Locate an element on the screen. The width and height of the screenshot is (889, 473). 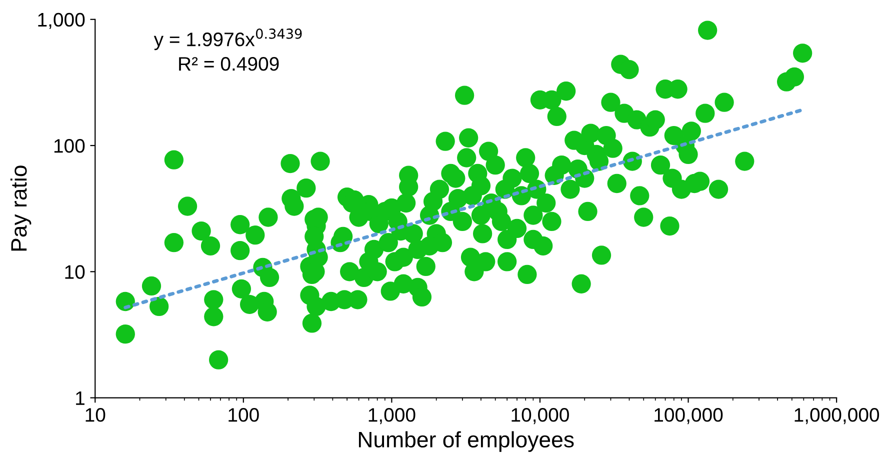
y-tick-label: 100 is located at coordinates (69, 145).